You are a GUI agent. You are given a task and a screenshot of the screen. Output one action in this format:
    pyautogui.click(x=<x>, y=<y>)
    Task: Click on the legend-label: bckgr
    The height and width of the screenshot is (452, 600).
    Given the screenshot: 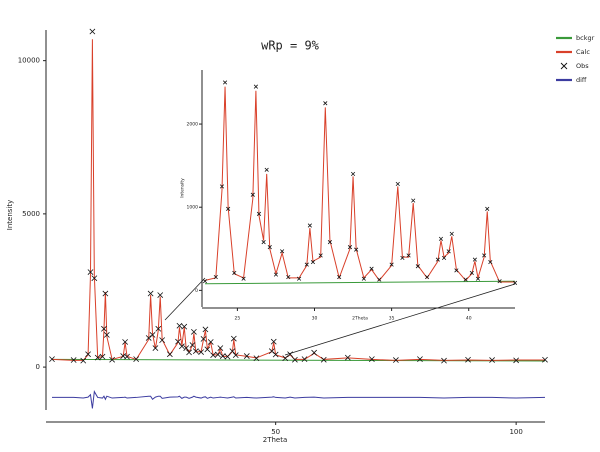 What is the action you would take?
    pyautogui.click(x=585, y=38)
    